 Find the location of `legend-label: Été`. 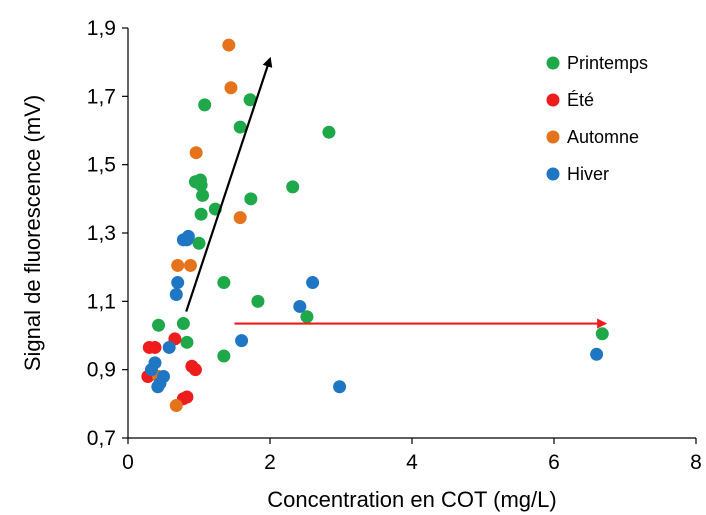

legend-label: Été is located at coordinates (580, 100).